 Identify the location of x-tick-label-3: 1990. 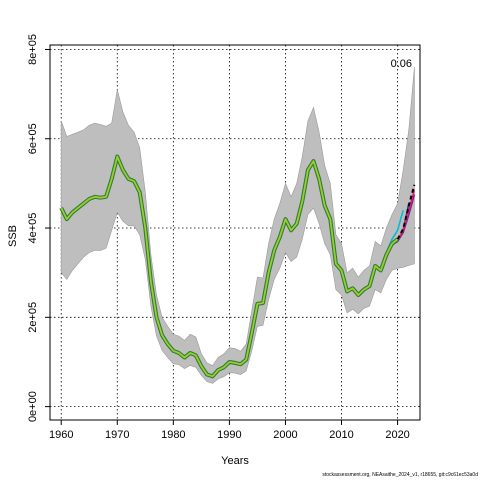
(229, 435).